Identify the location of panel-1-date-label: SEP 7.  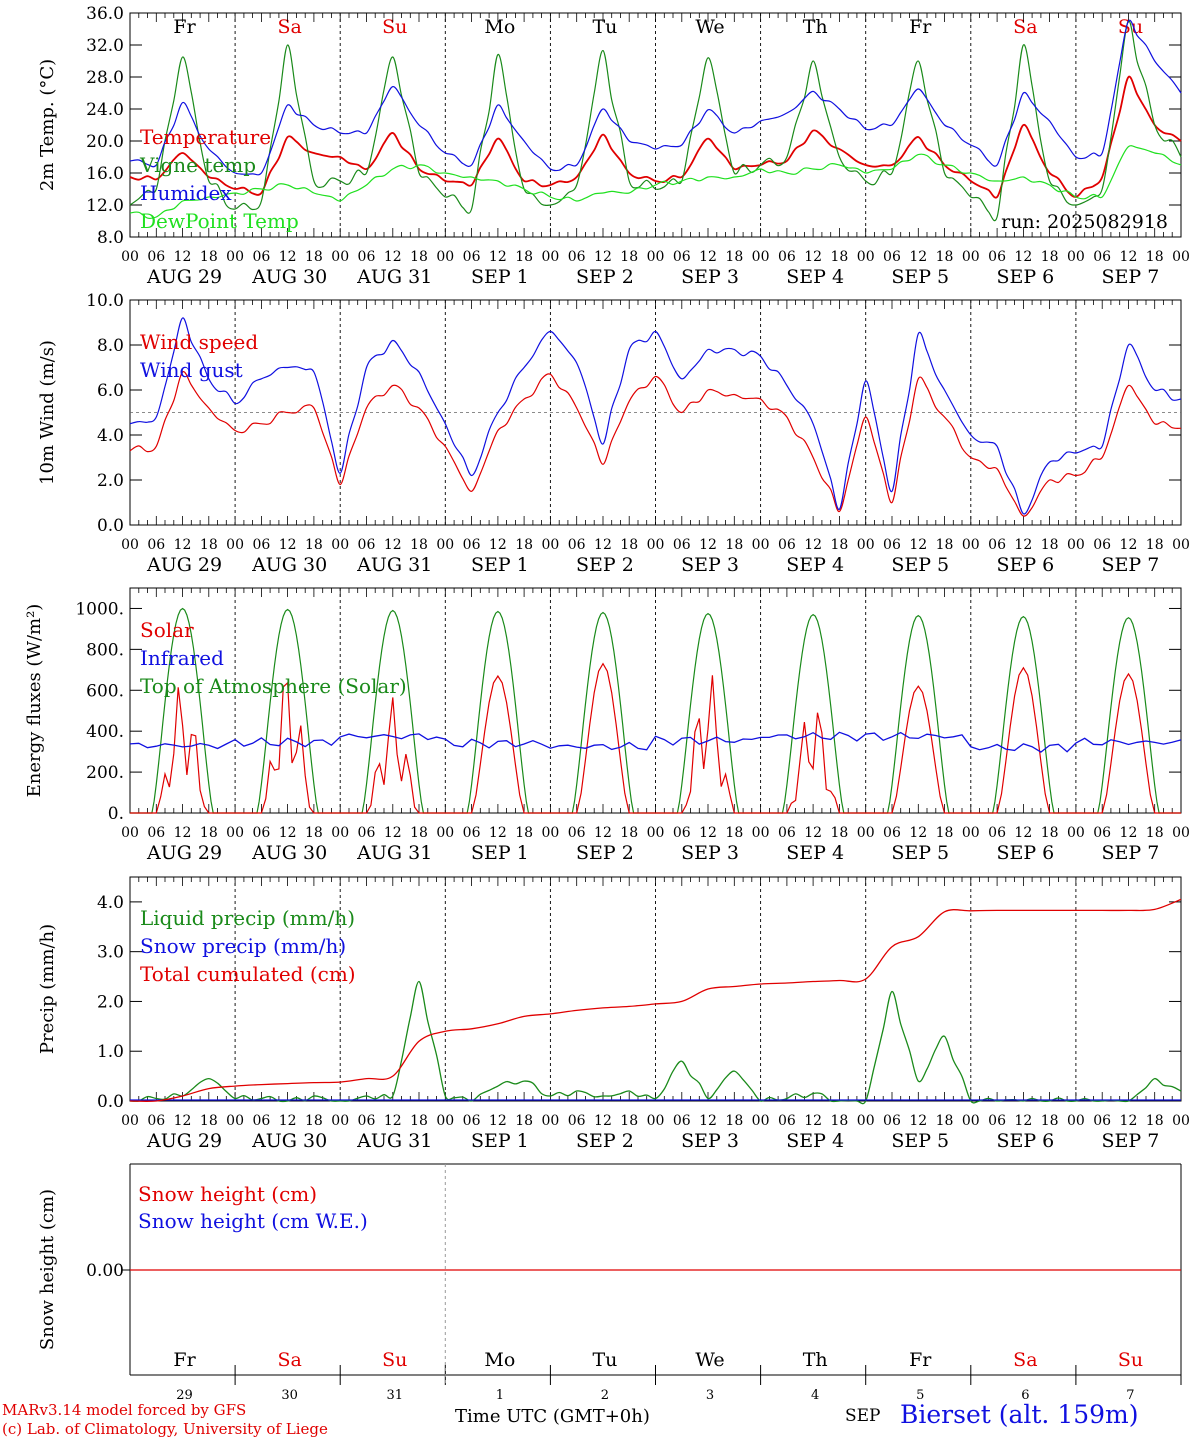
(1131, 565).